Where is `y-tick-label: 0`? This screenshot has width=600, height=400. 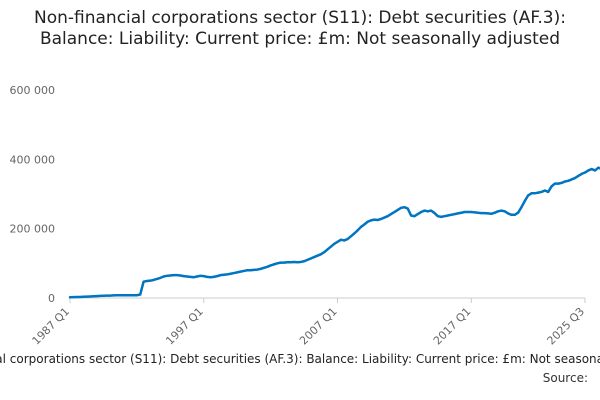 y-tick-label: 0 is located at coordinates (51, 298).